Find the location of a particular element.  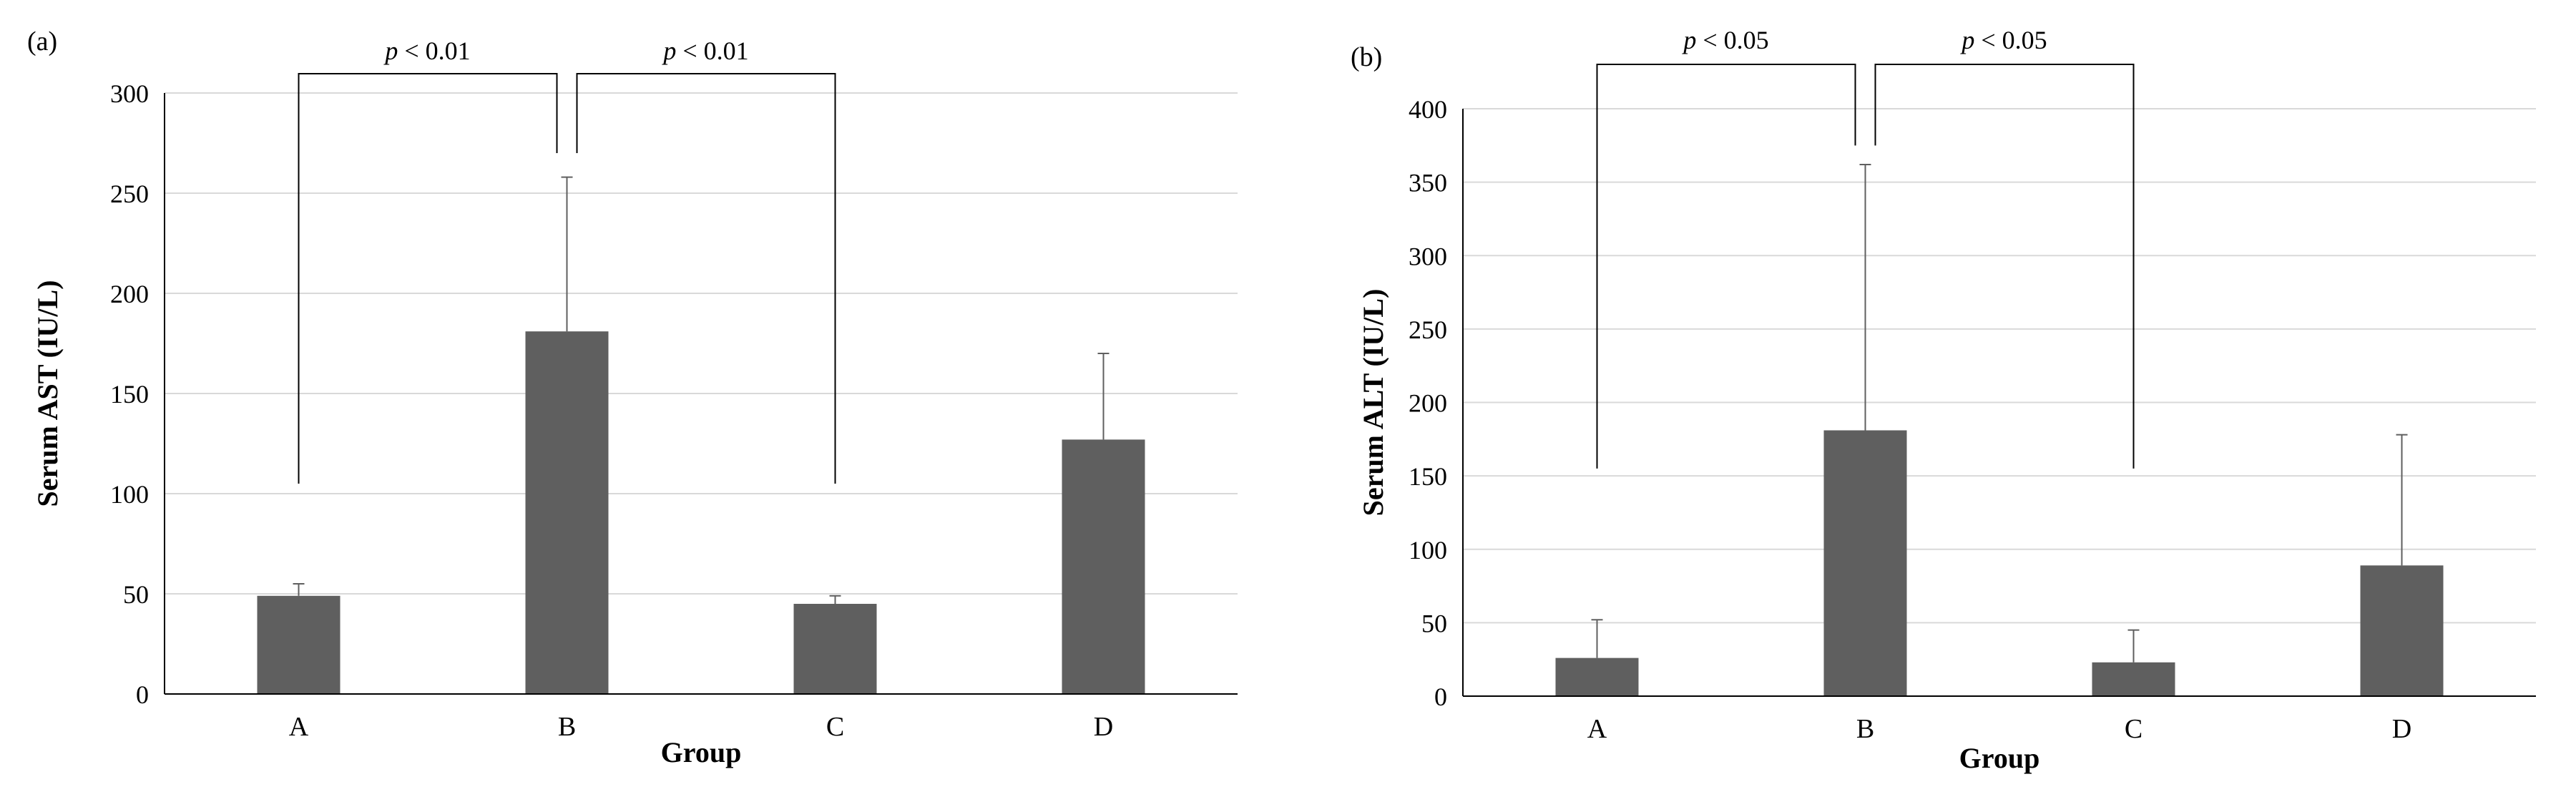

y-tick-labels-b: 0 50 100 150 200 250 300 350 400 is located at coordinates (1428, 403).